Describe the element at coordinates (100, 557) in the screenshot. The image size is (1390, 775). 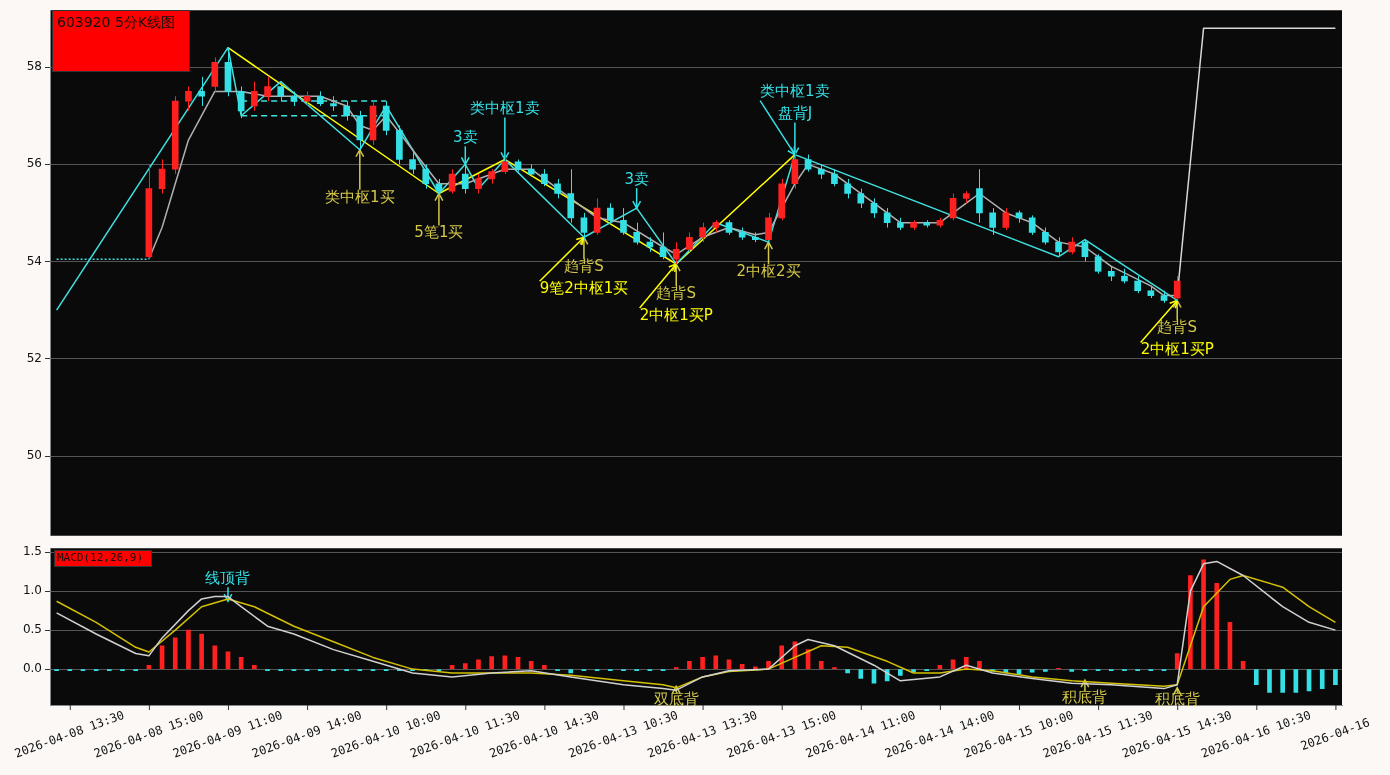
I see `chart-title: MACD(12,26,9)` at that location.